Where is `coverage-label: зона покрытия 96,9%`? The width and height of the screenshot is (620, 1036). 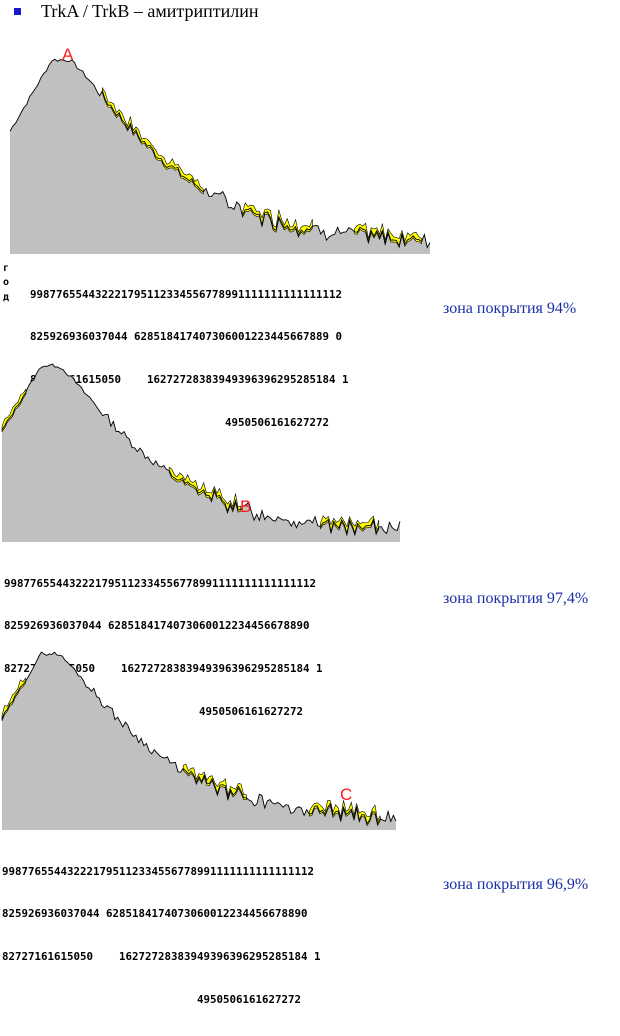 coverage-label: зона покрытия 96,9% is located at coordinates (516, 884).